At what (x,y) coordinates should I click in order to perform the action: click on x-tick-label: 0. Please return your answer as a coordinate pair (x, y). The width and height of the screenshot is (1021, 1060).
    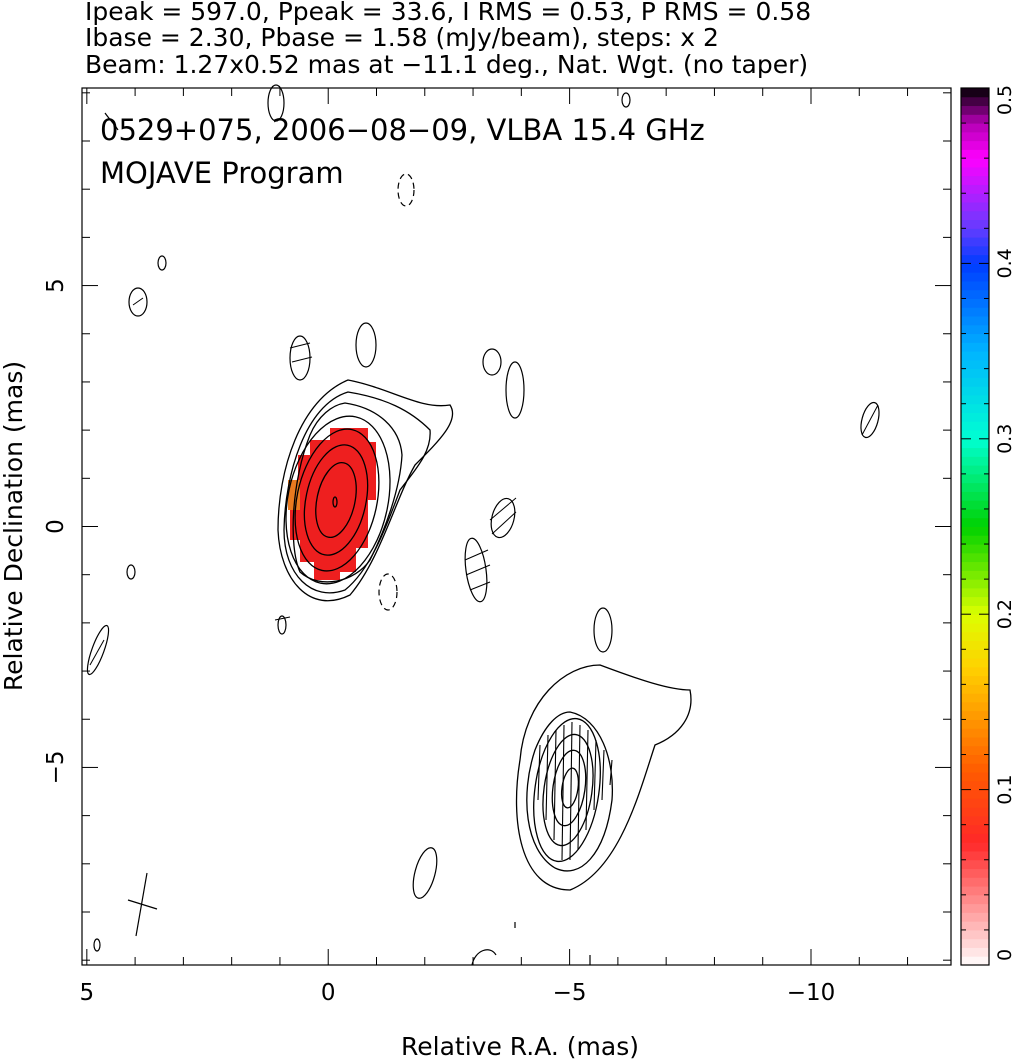
    Looking at the image, I should click on (328, 993).